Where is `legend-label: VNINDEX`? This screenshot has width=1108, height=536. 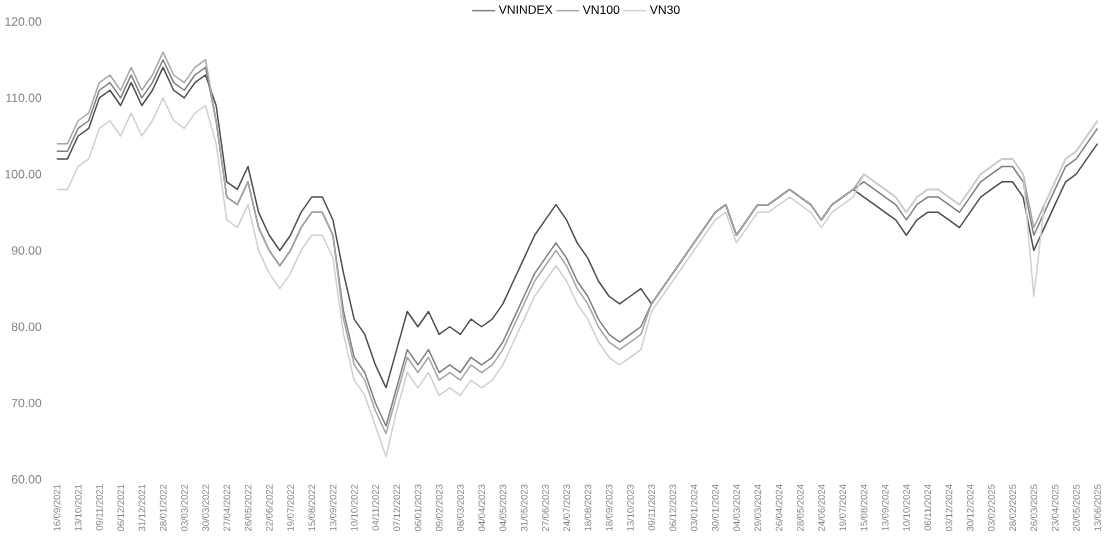
legend-label: VNINDEX is located at coordinates (525, 9).